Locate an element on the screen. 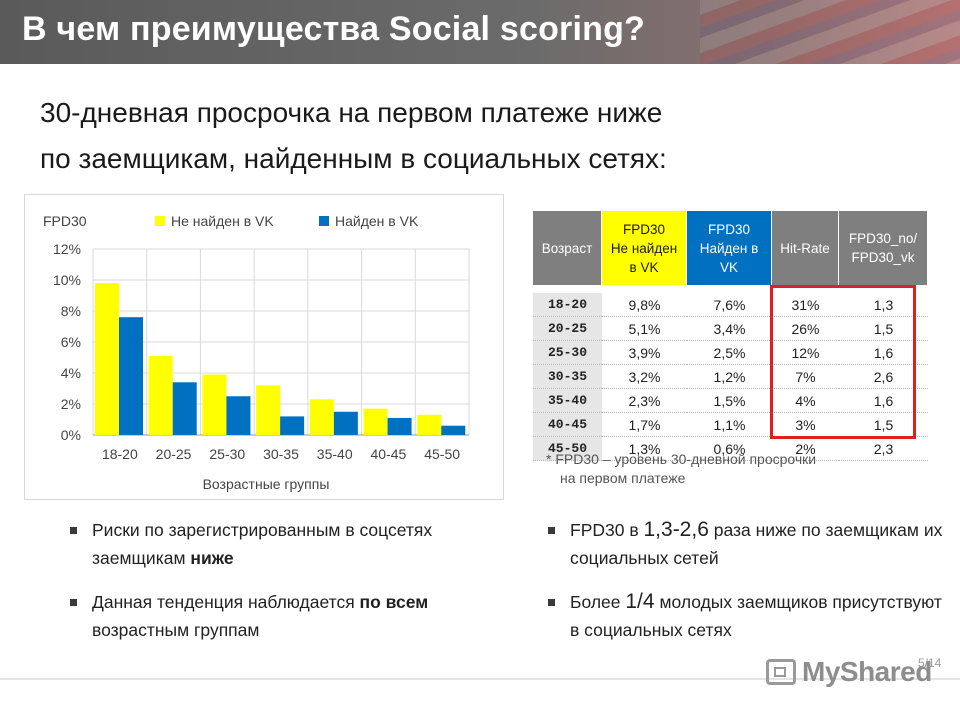 The height and width of the screenshot is (720, 960). cell-not-found: 5,1% is located at coordinates (644, 329).